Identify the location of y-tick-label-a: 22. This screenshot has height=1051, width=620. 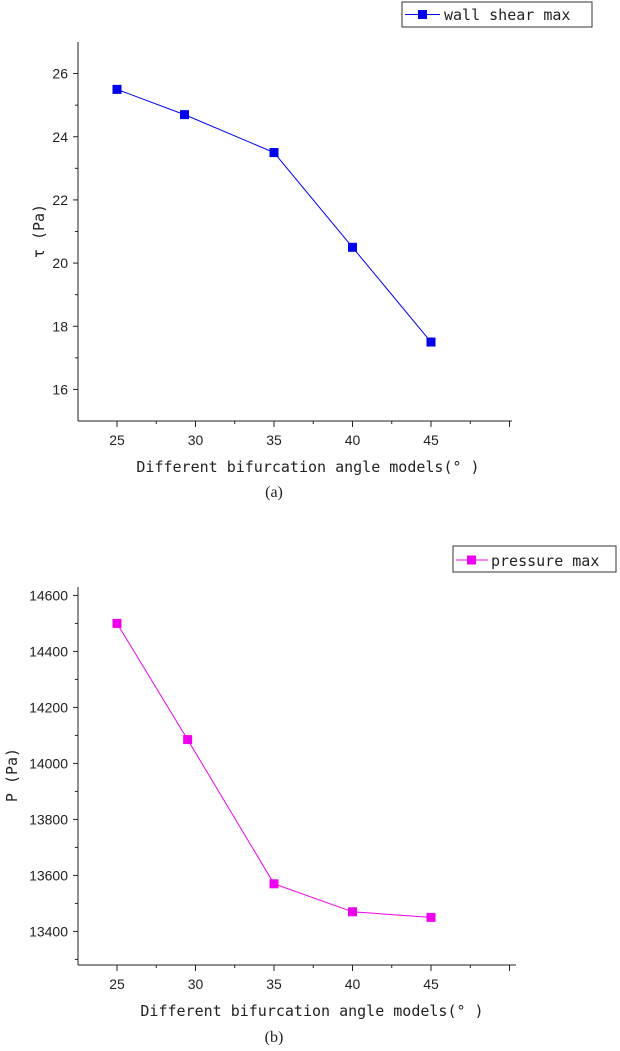
(60, 200).